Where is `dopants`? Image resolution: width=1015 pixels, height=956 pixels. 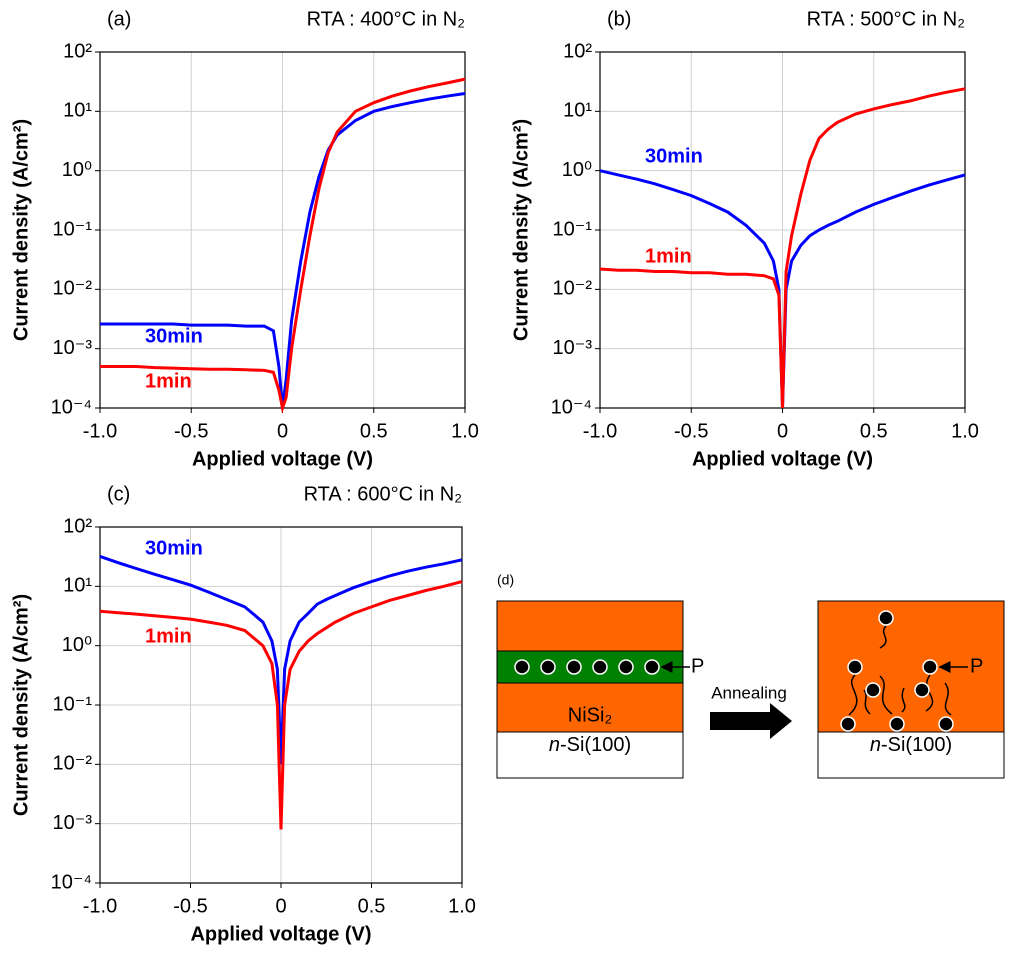
dopants is located at coordinates (897, 671).